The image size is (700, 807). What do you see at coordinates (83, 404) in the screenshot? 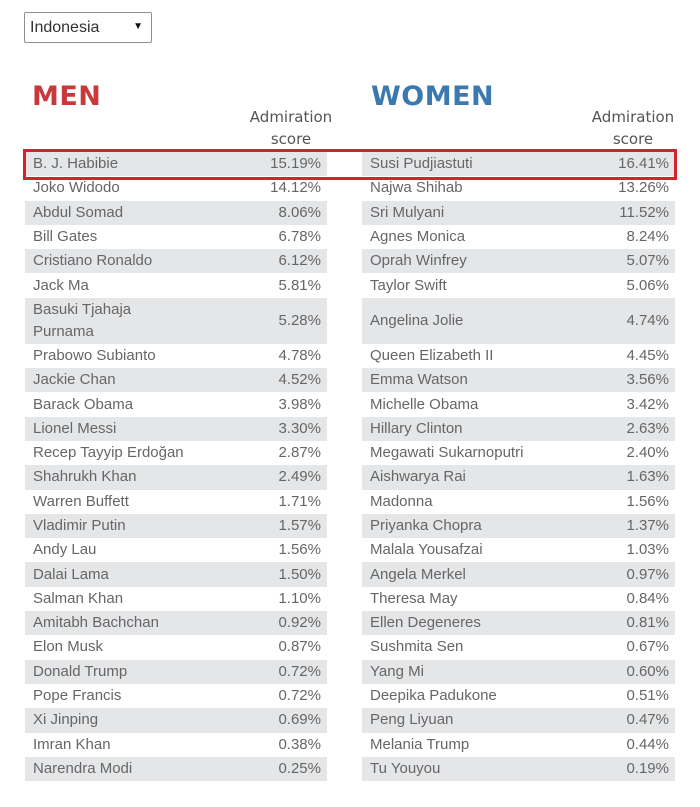
I see `person-name: Barack Obama` at bounding box center [83, 404].